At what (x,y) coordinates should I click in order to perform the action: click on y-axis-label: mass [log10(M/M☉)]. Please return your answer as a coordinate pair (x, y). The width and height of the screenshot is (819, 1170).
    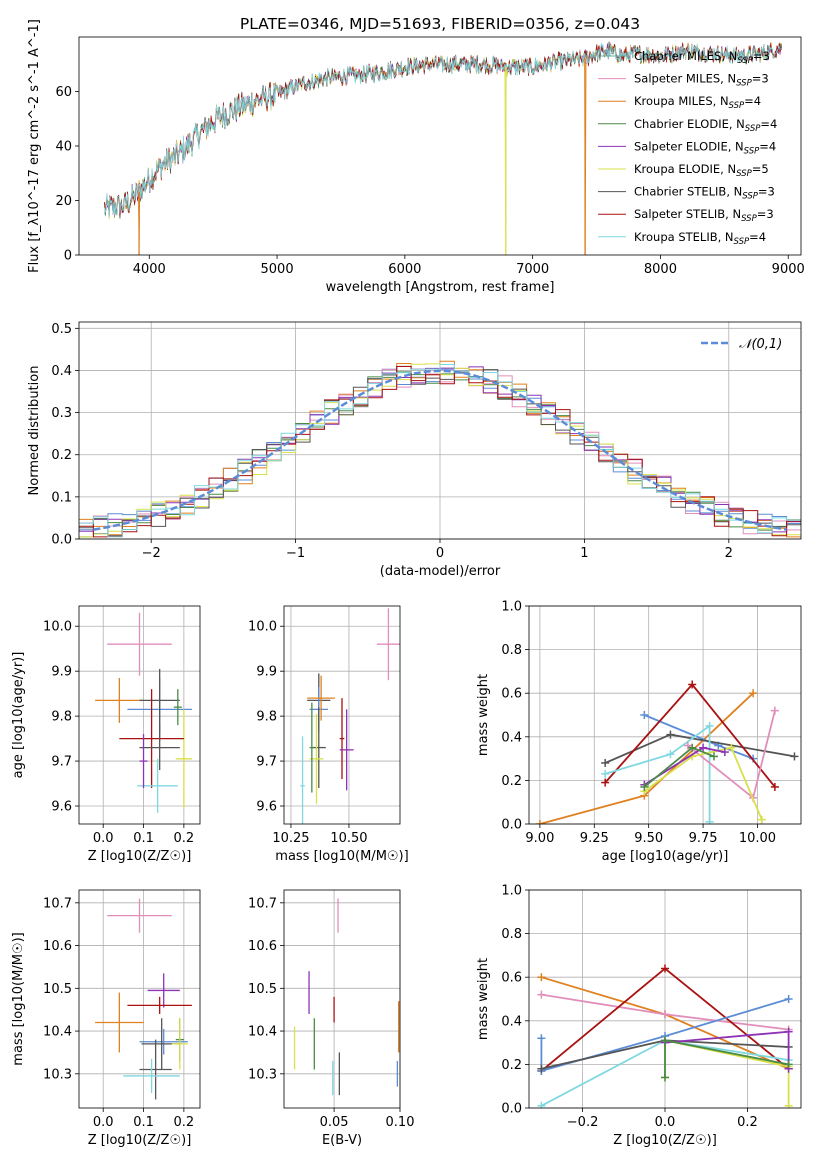
    Looking at the image, I should click on (18, 998).